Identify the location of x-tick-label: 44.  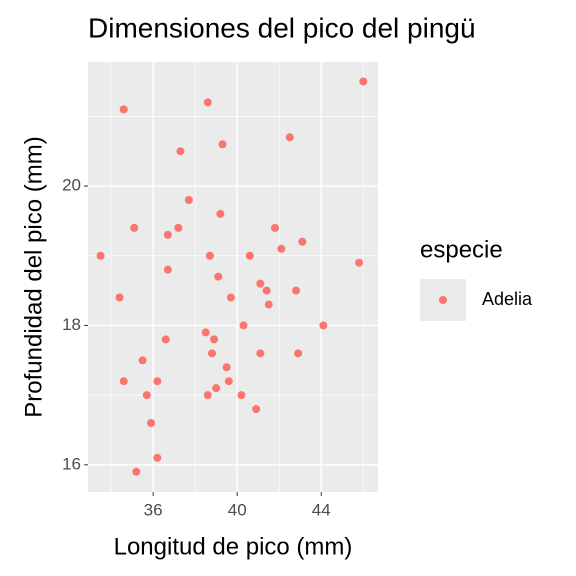
(321, 509).